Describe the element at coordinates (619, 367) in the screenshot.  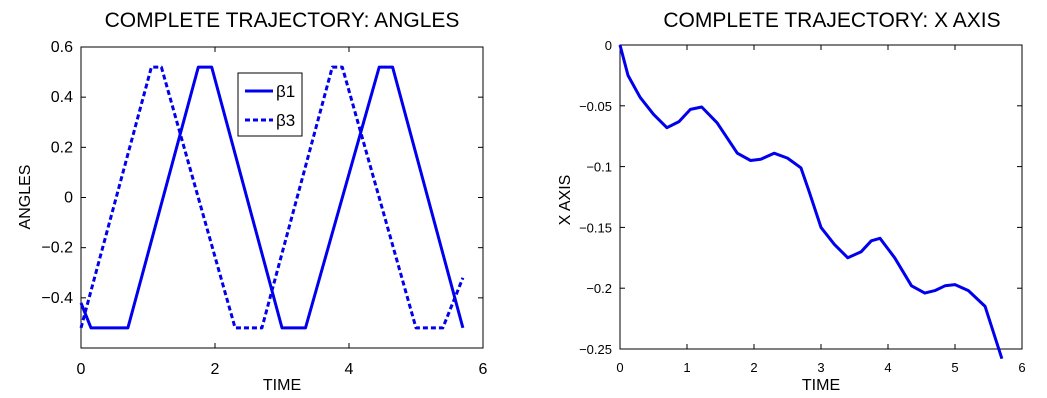
I see `xaxis-xtick-label: 0` at that location.